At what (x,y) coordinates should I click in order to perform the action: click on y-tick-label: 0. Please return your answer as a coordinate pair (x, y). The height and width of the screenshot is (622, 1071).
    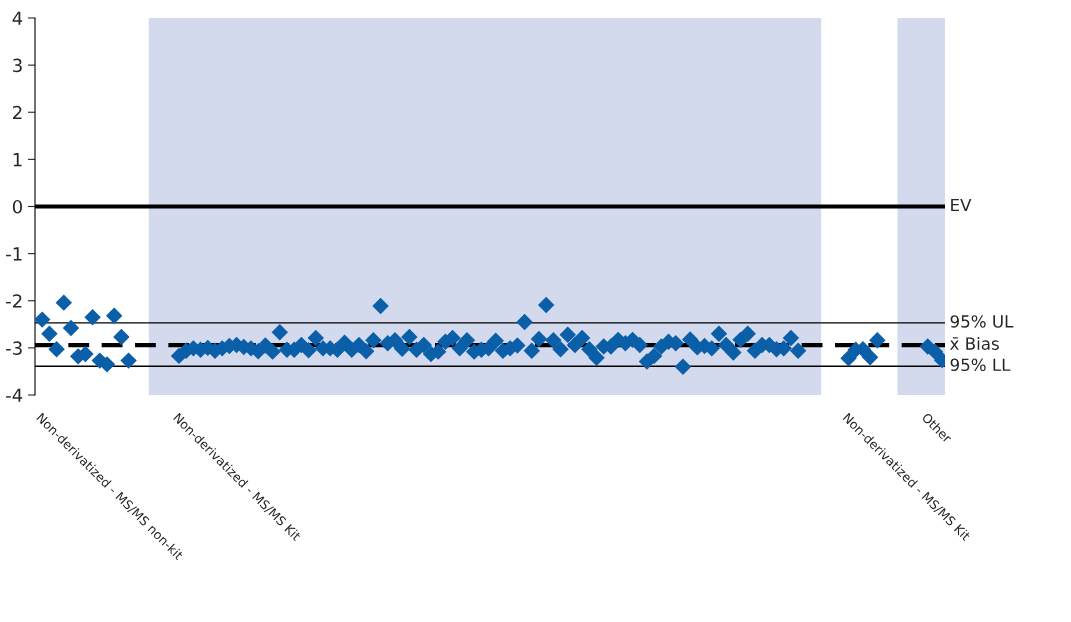
    Looking at the image, I should click on (17, 206).